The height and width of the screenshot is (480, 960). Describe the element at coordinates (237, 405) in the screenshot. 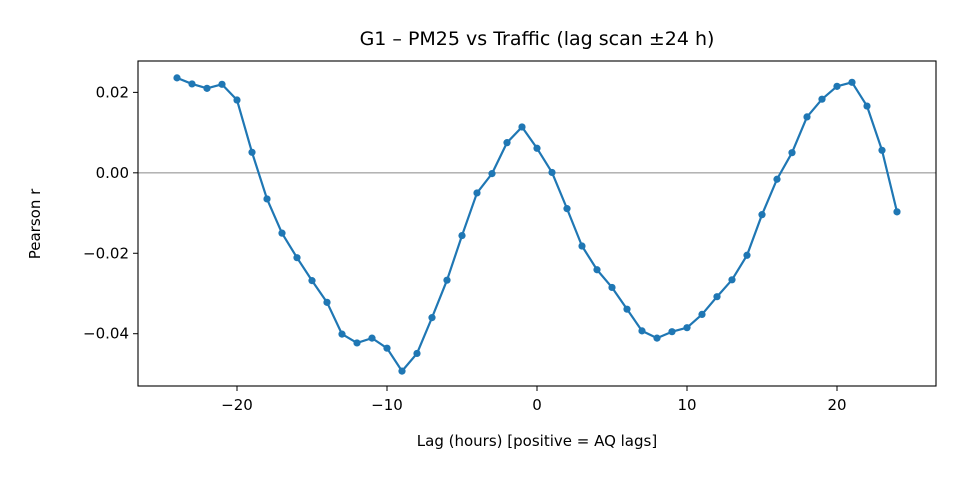

I see `x-tick-label: −20` at that location.